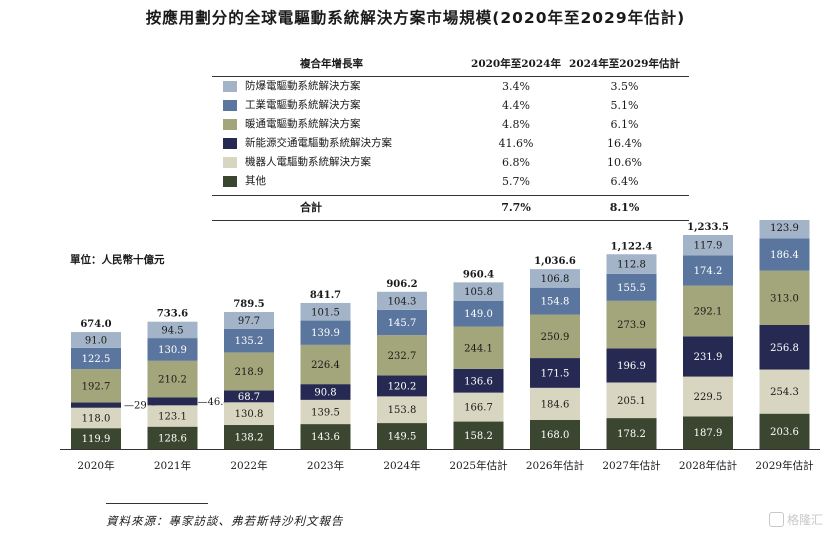 The width and height of the screenshot is (831, 535). I want to click on data-label: 104.3, so click(402, 301).